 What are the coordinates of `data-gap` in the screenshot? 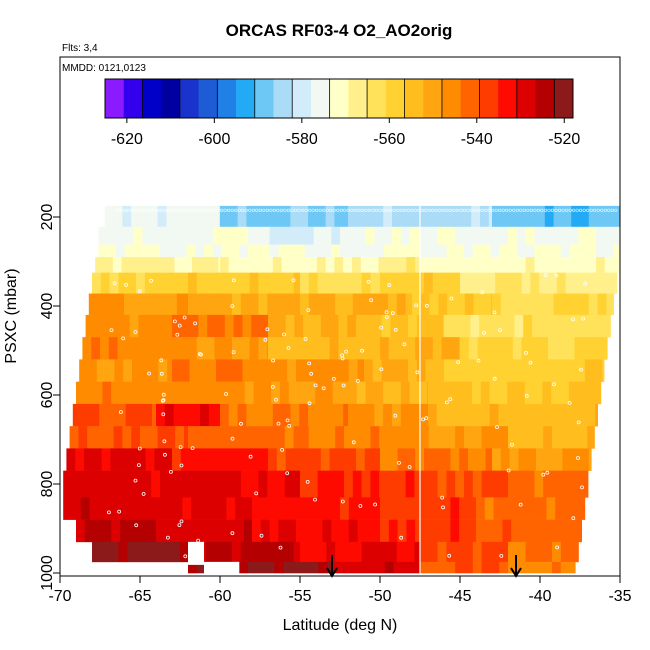 It's located at (196, 553).